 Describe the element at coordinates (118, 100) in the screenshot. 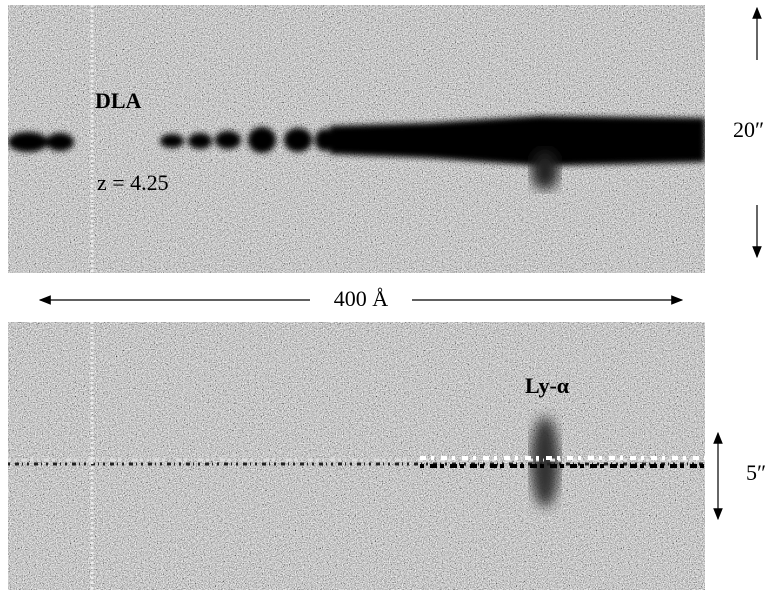

I see `dla-label: DLA` at that location.